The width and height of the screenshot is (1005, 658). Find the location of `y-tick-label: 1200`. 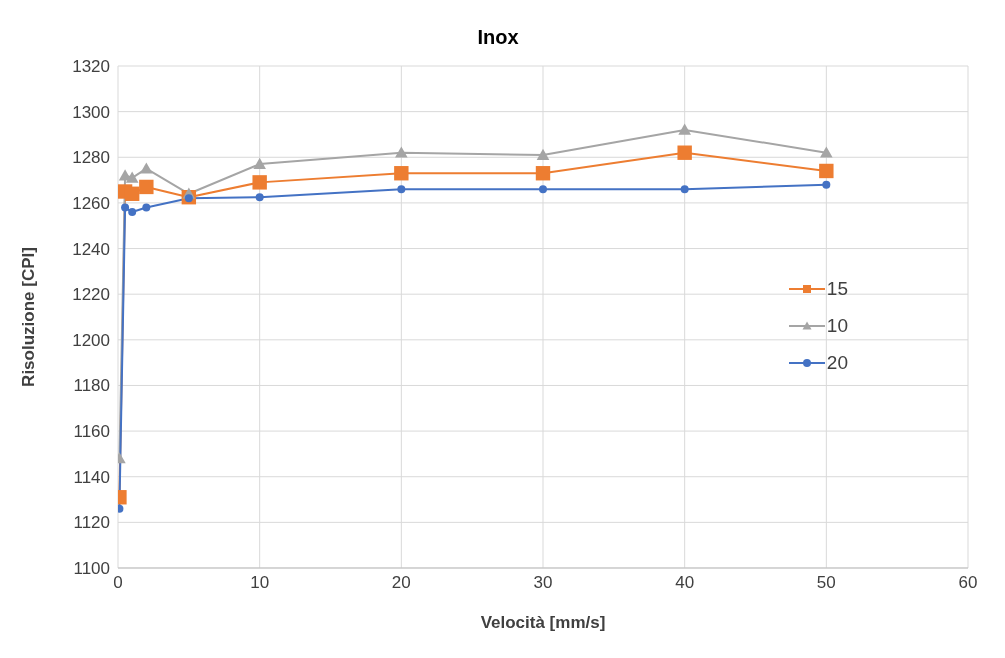

y-tick-label: 1200 is located at coordinates (91, 340).